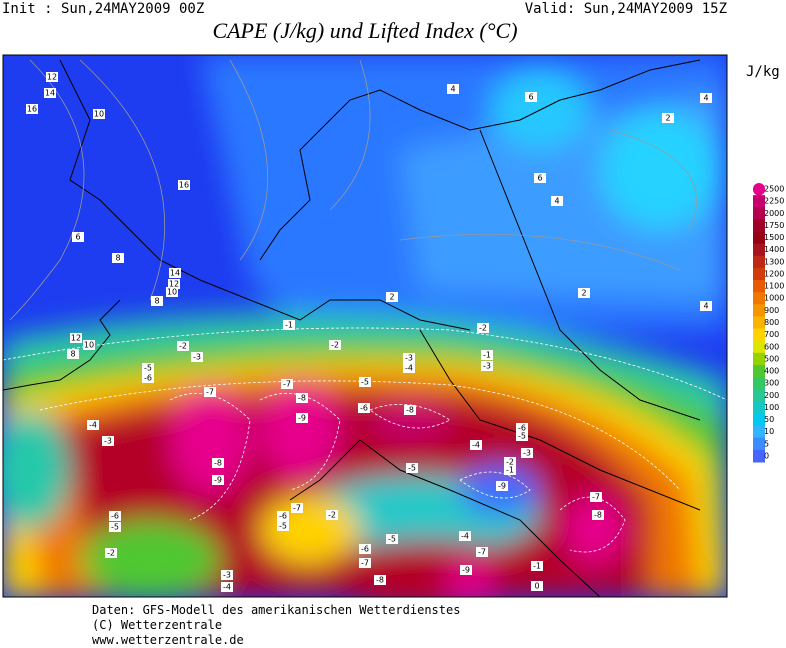 This screenshot has width=786, height=648. Describe the element at coordinates (168, 640) in the screenshot. I see `footer-line: www.wetterzentrale.de` at that location.